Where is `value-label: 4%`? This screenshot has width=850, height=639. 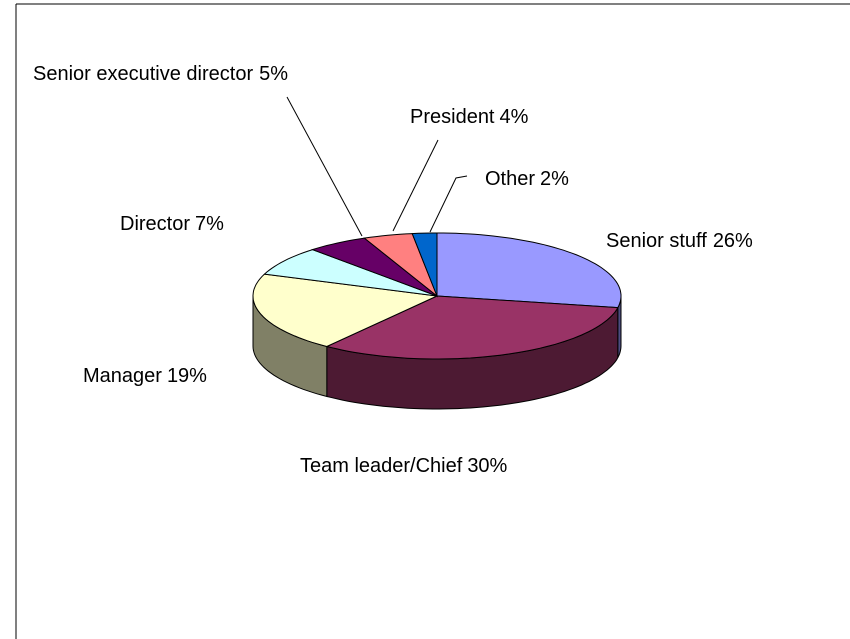 value-label: 4% is located at coordinates (514, 117).